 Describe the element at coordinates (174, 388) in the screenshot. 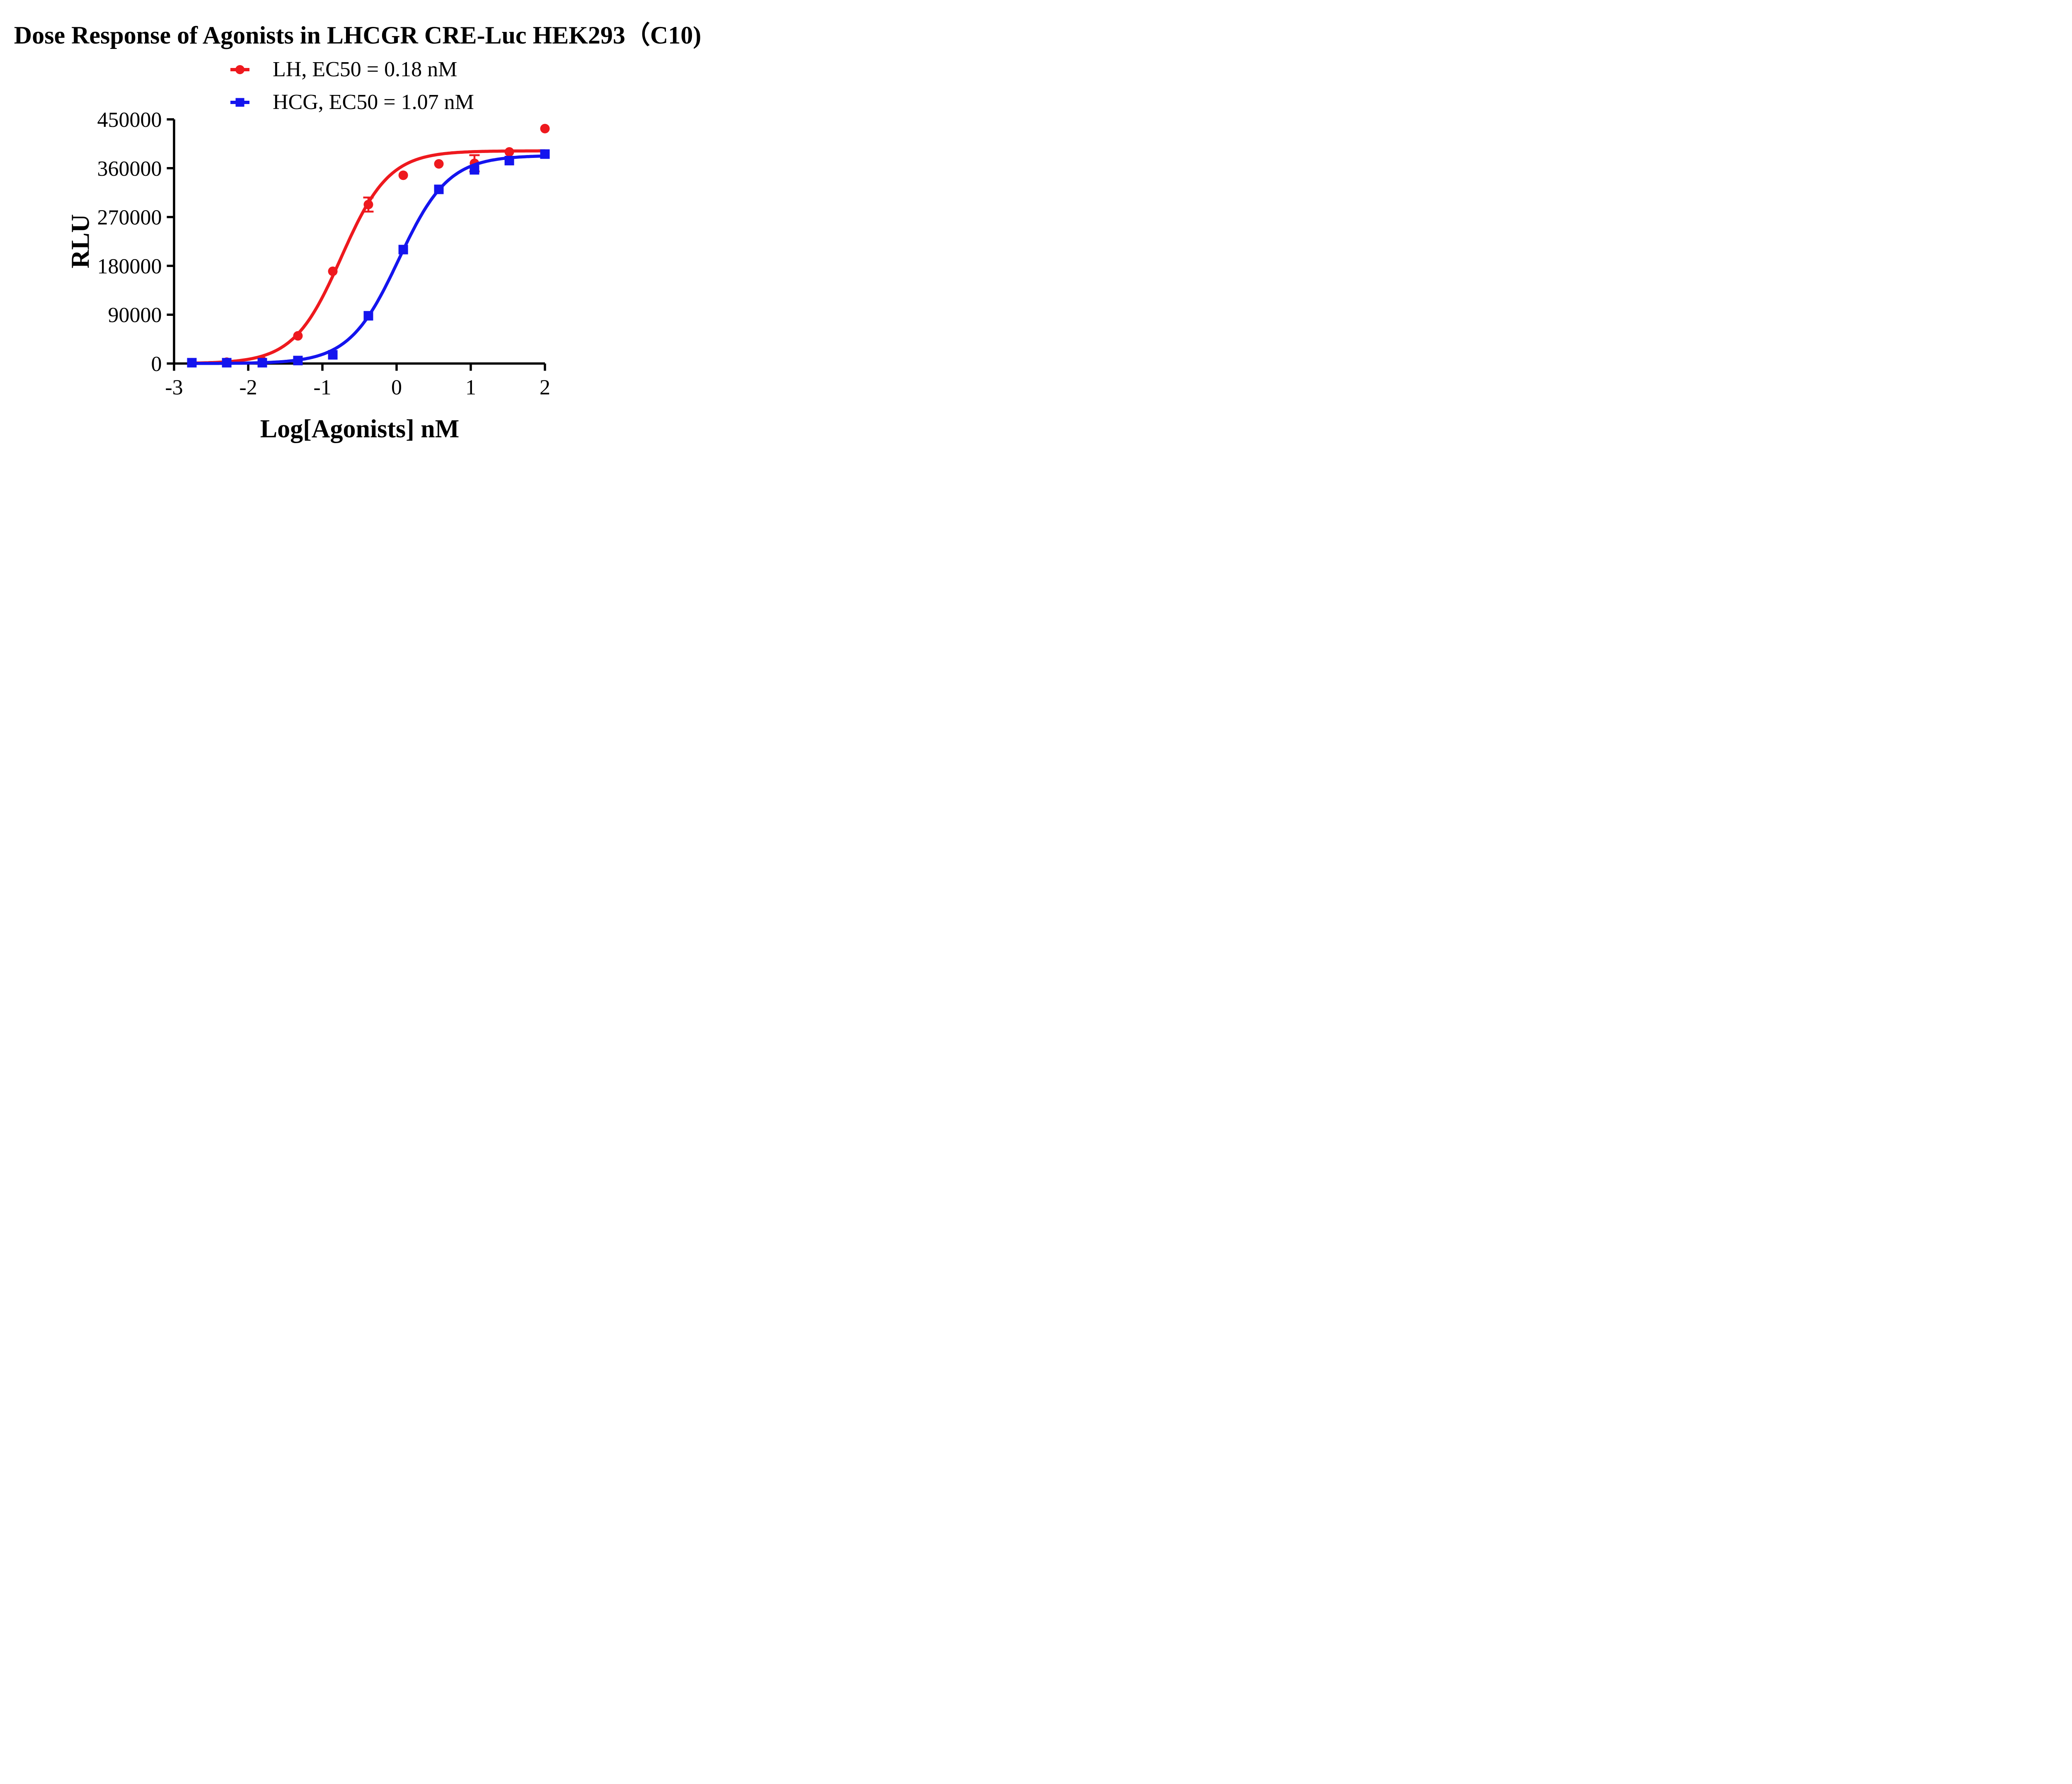

I see `x-tick-label: -3` at that location.